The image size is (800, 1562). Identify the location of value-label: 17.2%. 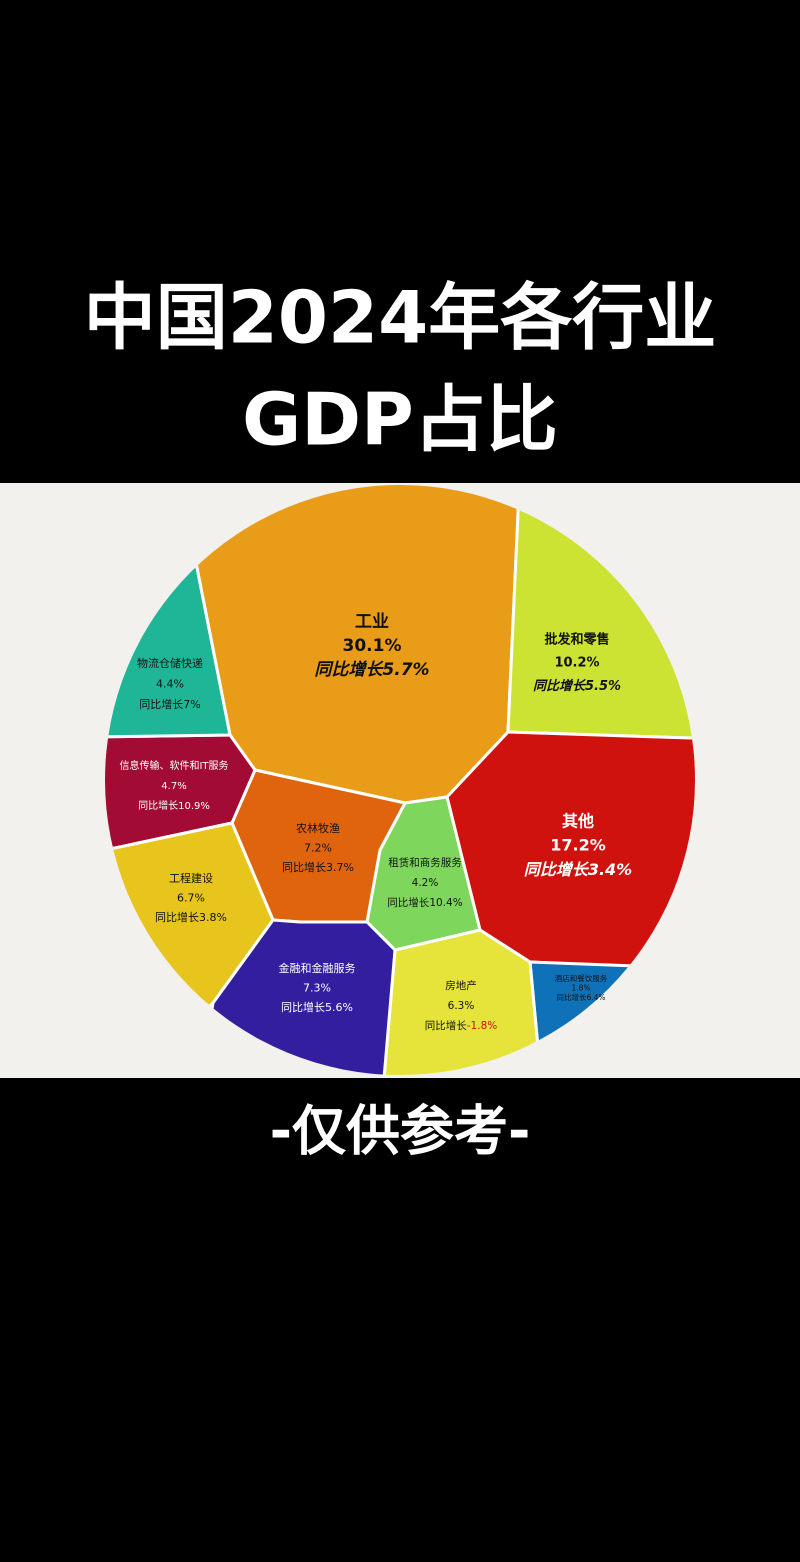
(578, 845).